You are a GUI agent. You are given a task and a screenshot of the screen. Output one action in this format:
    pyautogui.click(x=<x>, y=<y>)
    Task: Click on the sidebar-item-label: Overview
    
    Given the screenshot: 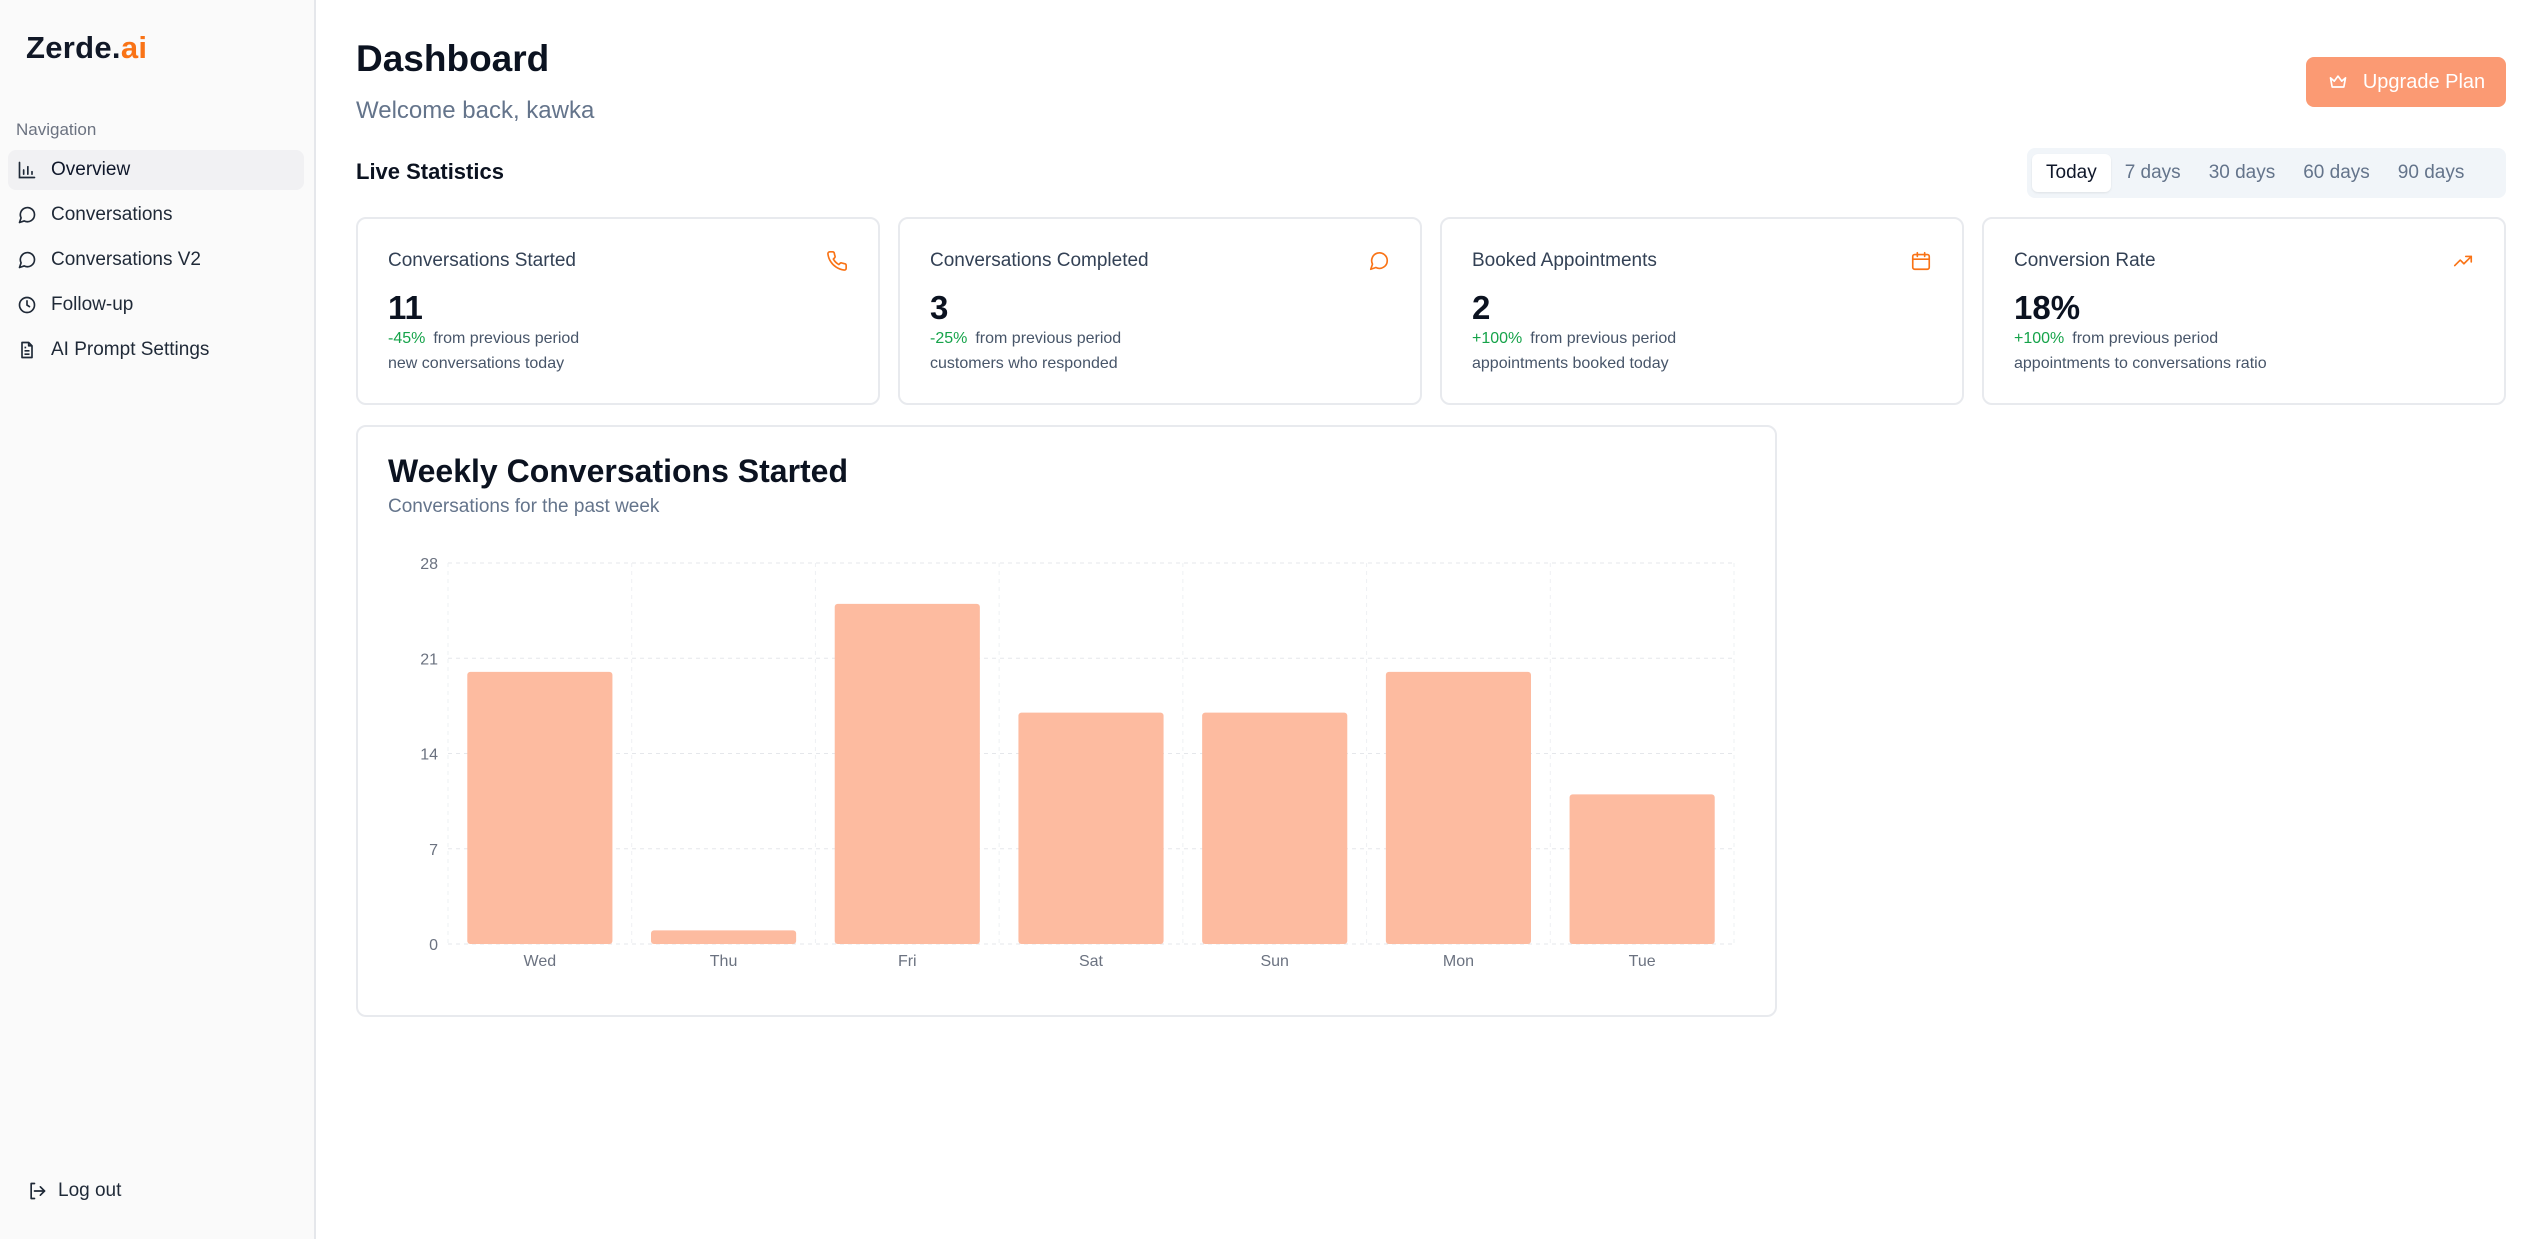 What is the action you would take?
    pyautogui.click(x=91, y=169)
    